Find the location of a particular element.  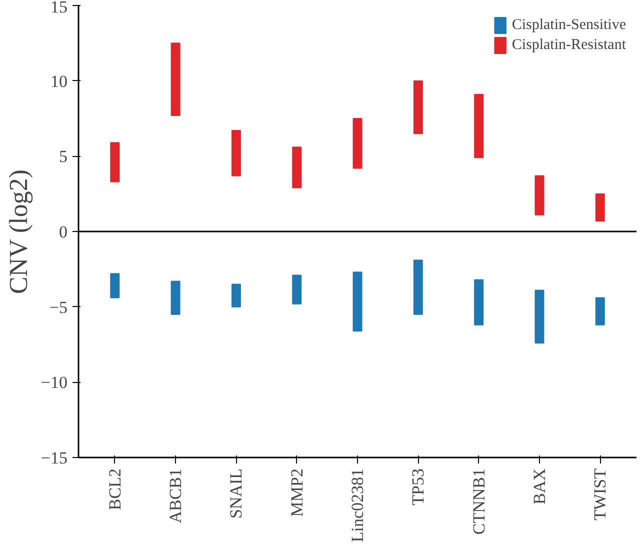

y-tick-label: 5 is located at coordinates (63, 156).